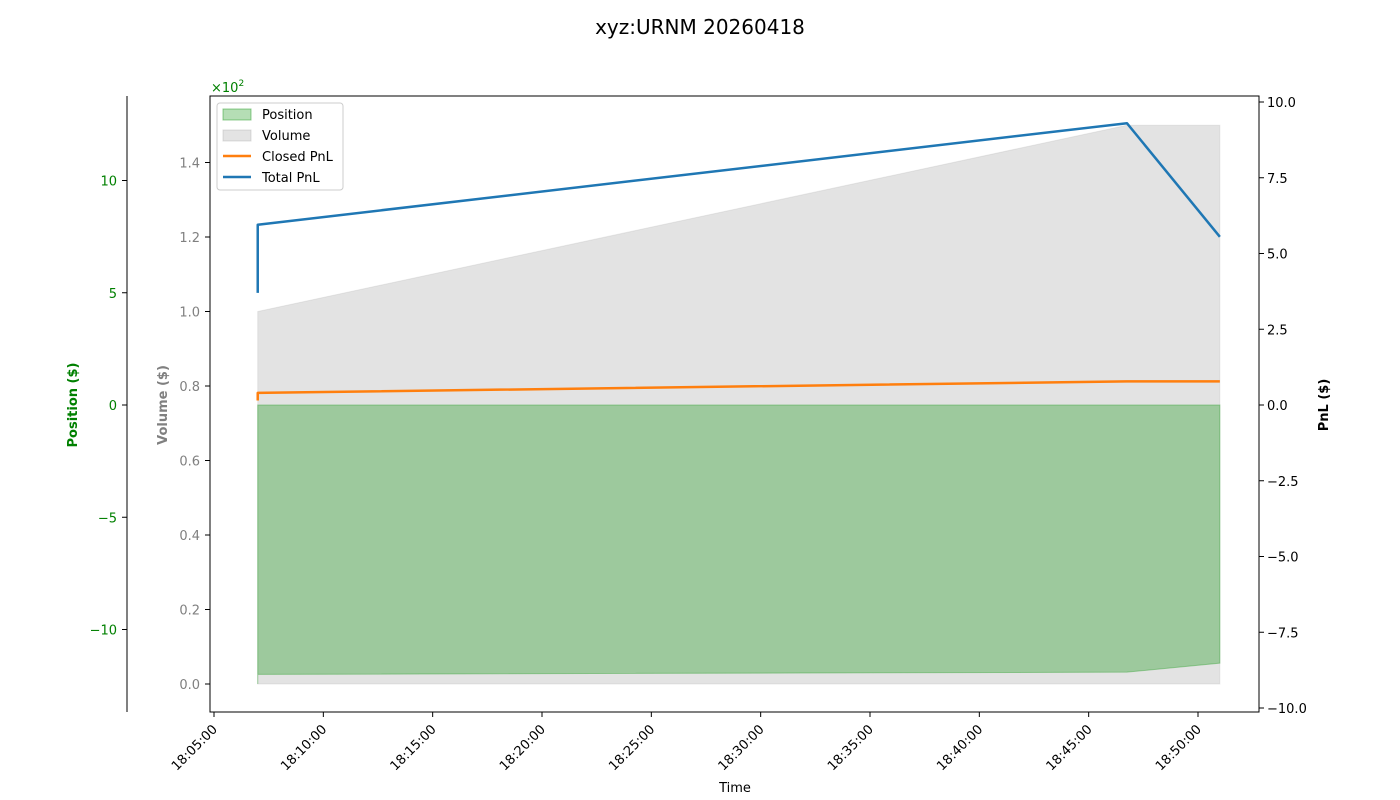 The width and height of the screenshot is (1400, 800). I want to click on x-tick-label: 18:50:00, so click(1179, 748).